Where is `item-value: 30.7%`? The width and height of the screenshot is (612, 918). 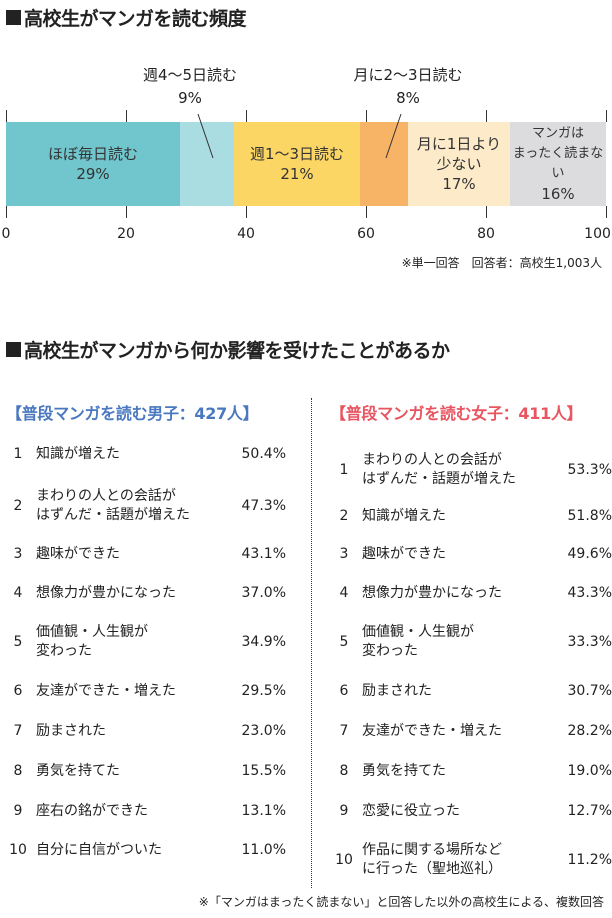
item-value: 30.7% is located at coordinates (589, 690).